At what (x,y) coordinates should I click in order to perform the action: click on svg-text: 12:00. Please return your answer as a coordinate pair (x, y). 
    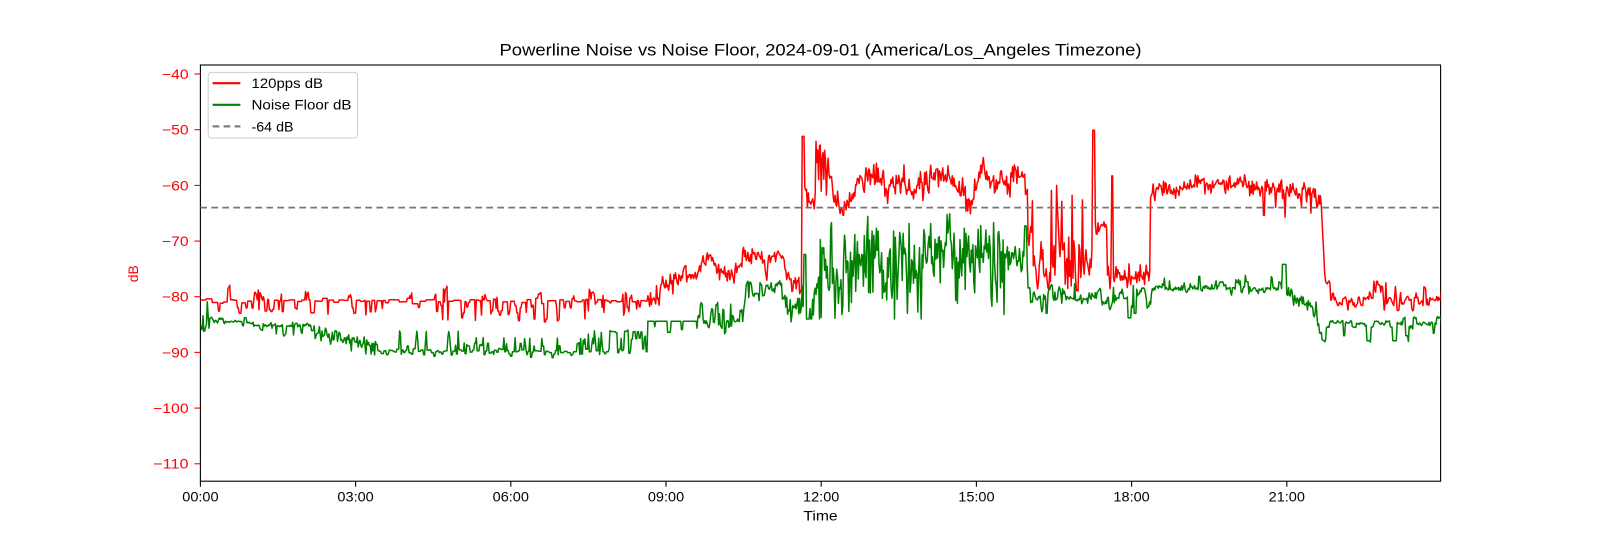
    Looking at the image, I should click on (821, 497).